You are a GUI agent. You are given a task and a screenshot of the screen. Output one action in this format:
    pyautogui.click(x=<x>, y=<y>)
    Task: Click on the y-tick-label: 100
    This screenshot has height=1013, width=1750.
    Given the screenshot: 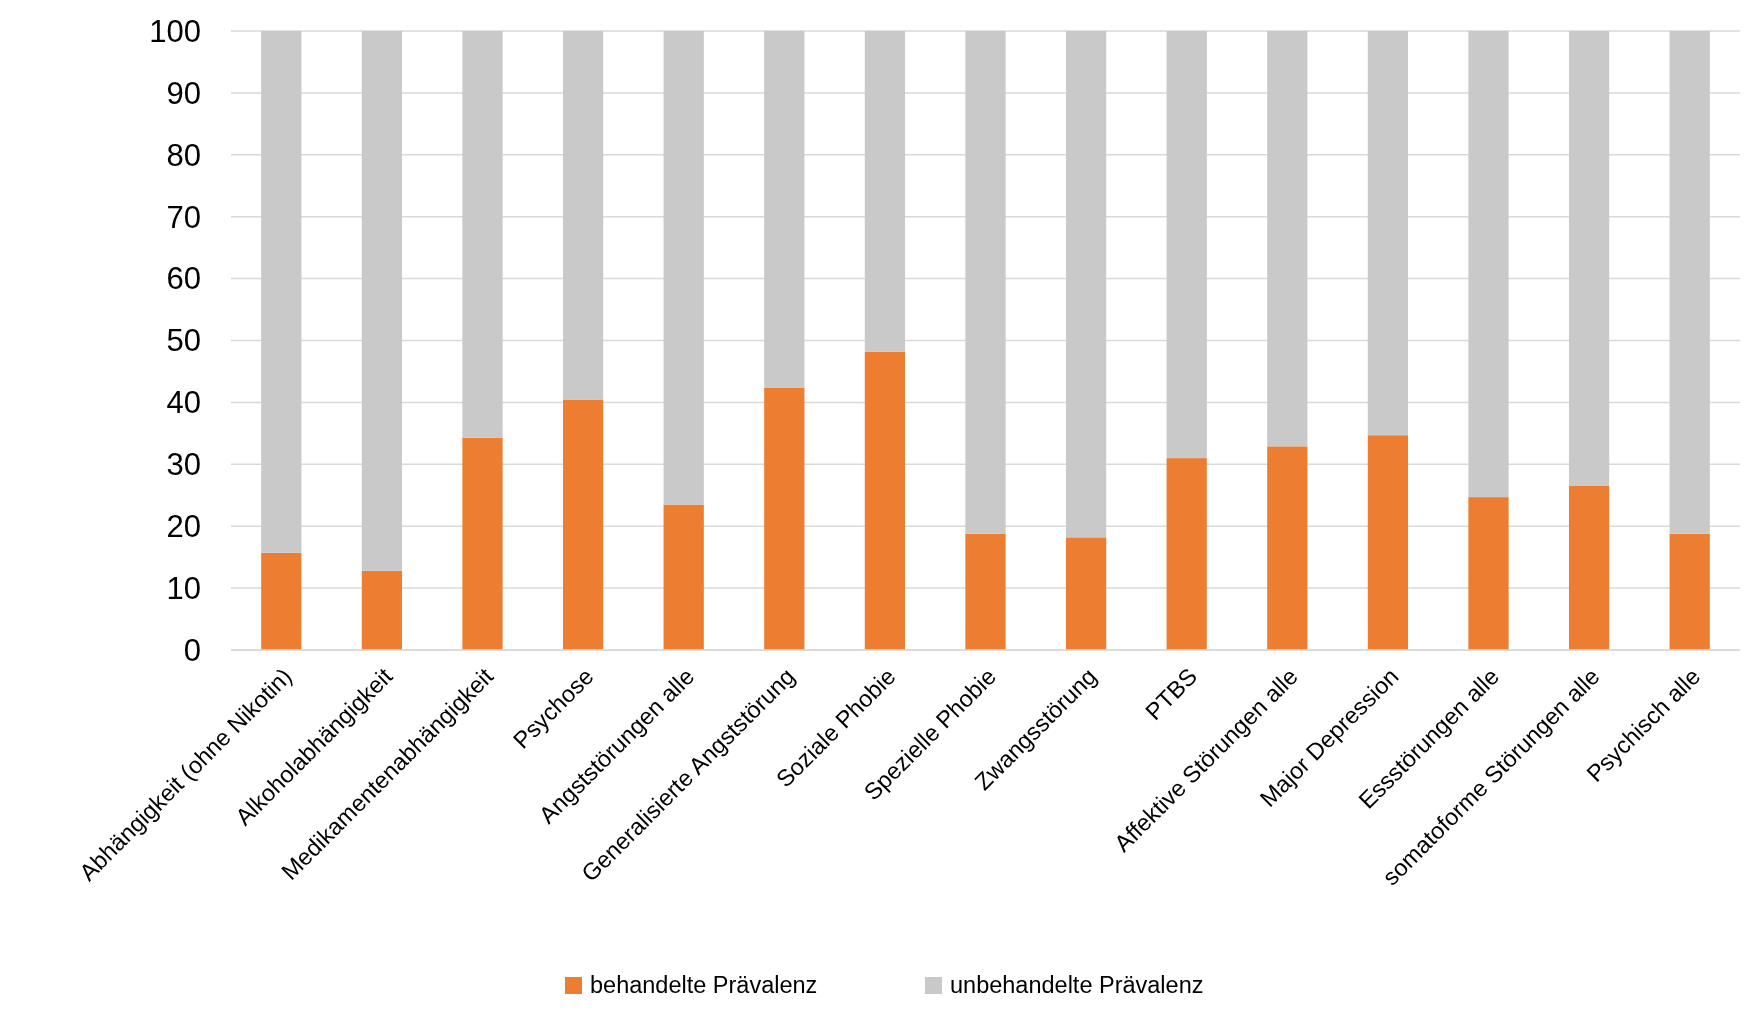 What is the action you would take?
    pyautogui.click(x=175, y=31)
    